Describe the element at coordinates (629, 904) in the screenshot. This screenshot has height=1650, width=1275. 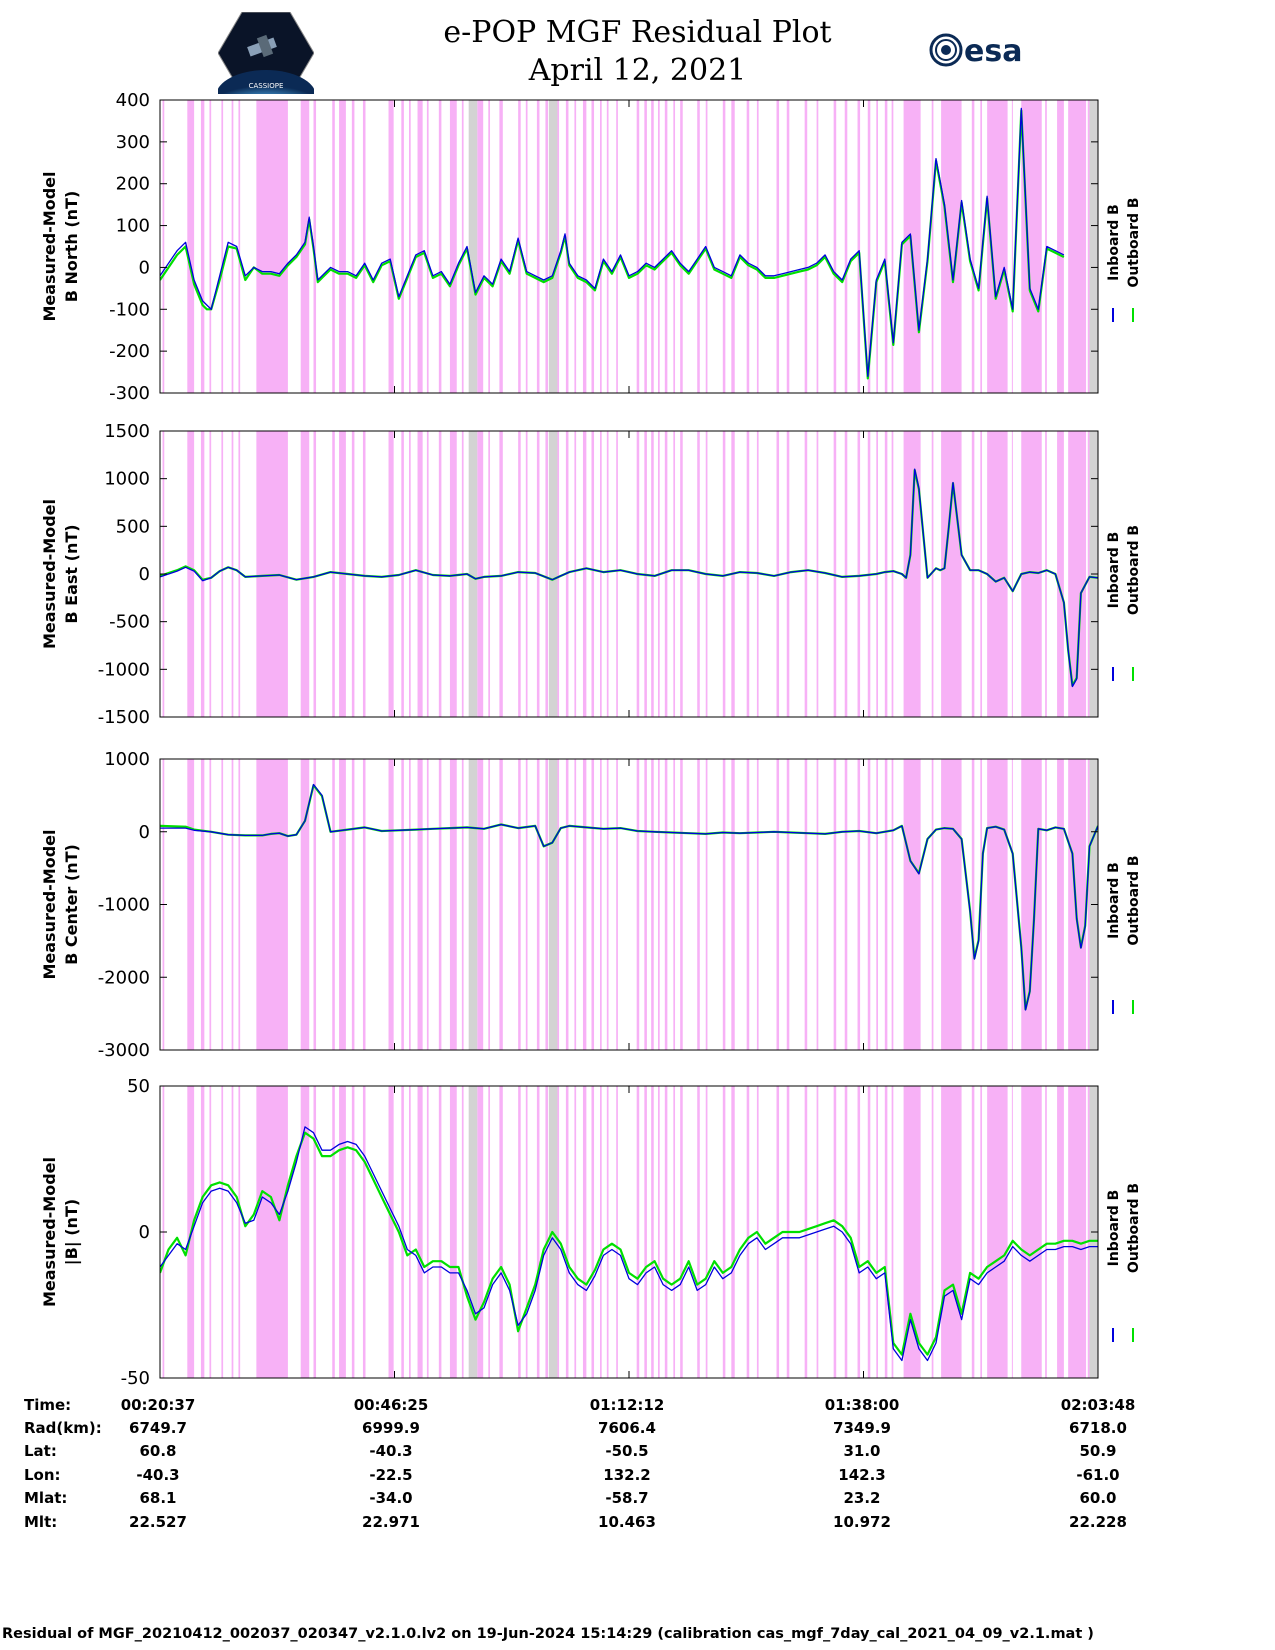
I see `panel-3-plot-area` at that location.